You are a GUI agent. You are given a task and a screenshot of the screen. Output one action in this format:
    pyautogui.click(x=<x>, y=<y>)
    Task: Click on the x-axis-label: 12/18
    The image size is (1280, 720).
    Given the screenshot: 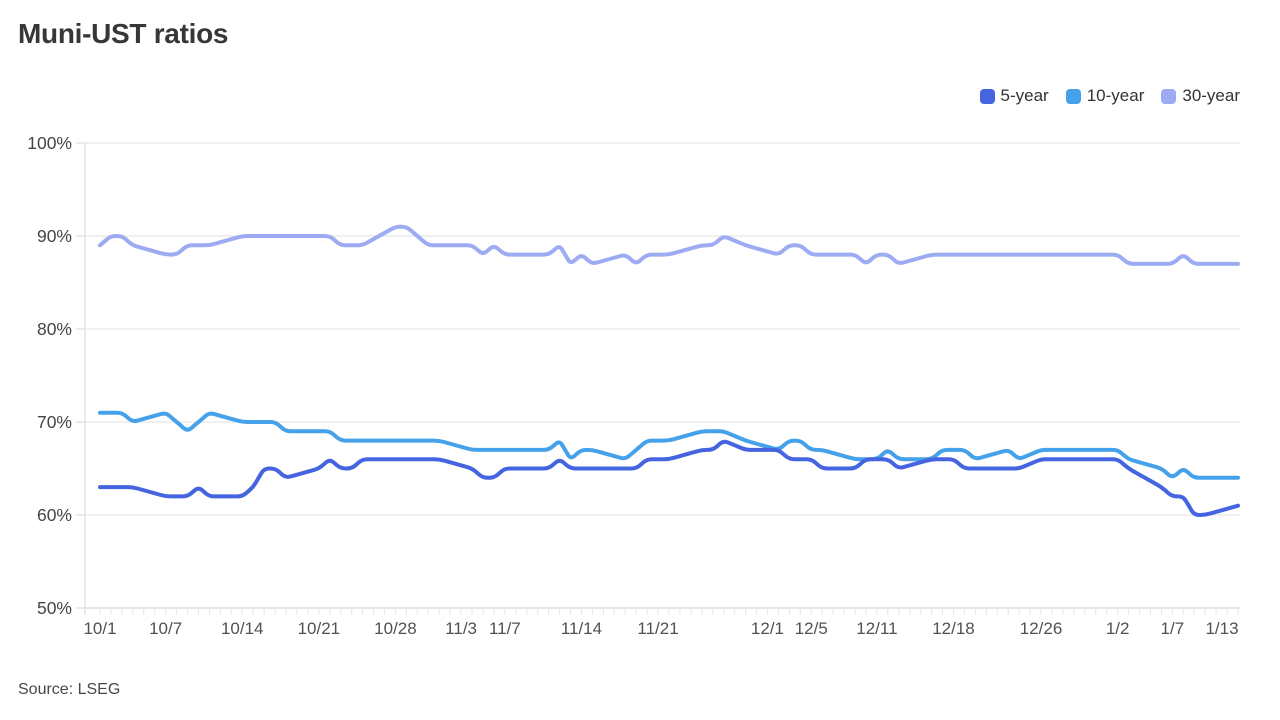 What is the action you would take?
    pyautogui.click(x=953, y=628)
    